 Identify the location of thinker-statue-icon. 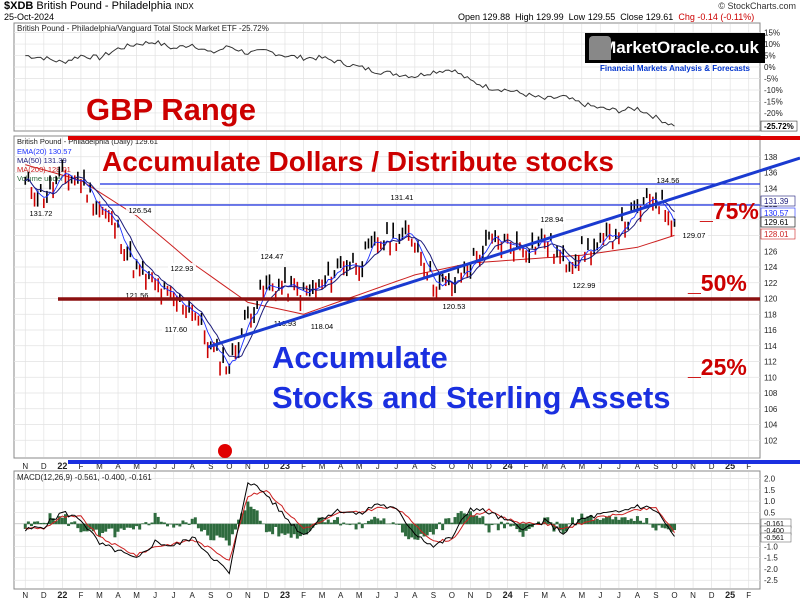
(600, 48).